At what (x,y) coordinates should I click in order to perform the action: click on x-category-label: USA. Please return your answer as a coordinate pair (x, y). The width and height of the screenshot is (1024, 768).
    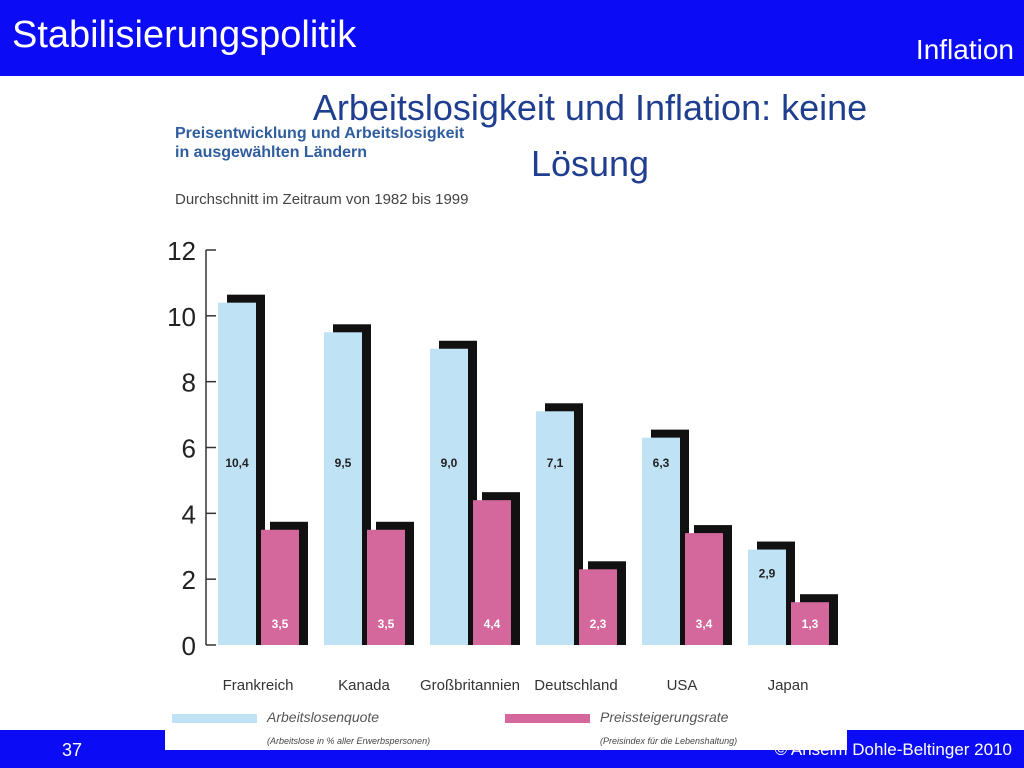
    Looking at the image, I should click on (682, 685).